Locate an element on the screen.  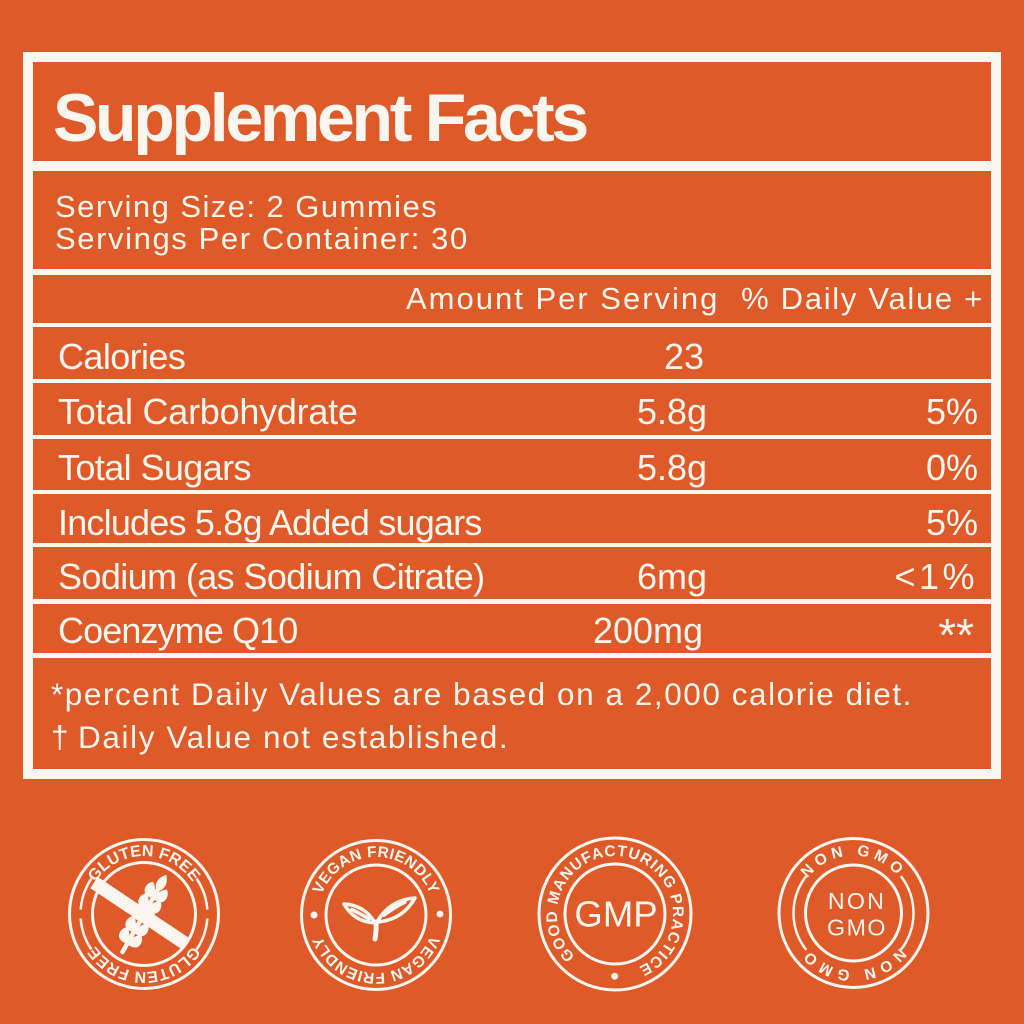
svg-text: NON is located at coordinates (857, 901).